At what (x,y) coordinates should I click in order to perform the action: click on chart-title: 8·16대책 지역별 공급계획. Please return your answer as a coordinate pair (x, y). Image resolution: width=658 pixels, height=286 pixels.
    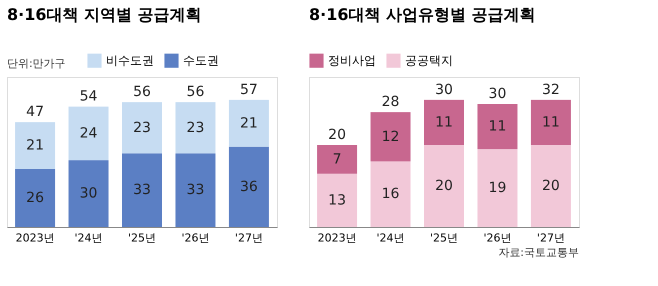
    Looking at the image, I should click on (104, 14).